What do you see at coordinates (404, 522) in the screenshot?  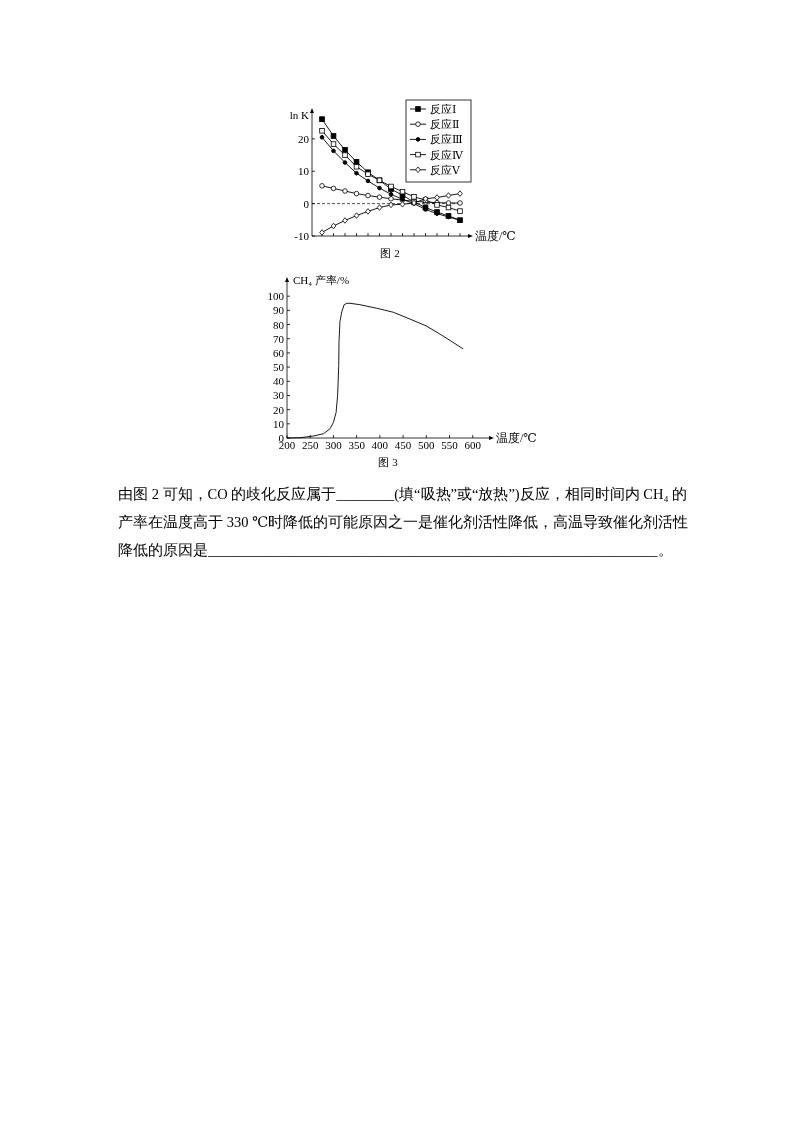 I see `text: 由图 2 可知，CO 的歧化反应属于________(填“吸热”或“放热”)反应，相同时间内 CH₄ 的产率在温度高于 330 ℃时降低的可能原因之一是催化剂活性降低，高温导致催化剂活性降低的原因是______________________________________________________________。` at bounding box center [404, 522].